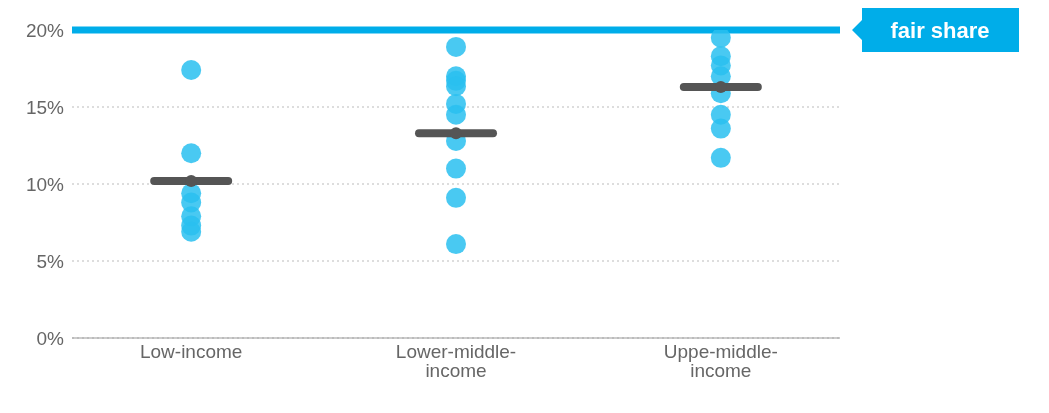  Describe the element at coordinates (50, 261) in the screenshot. I see `y-tick-label: 5%` at that location.